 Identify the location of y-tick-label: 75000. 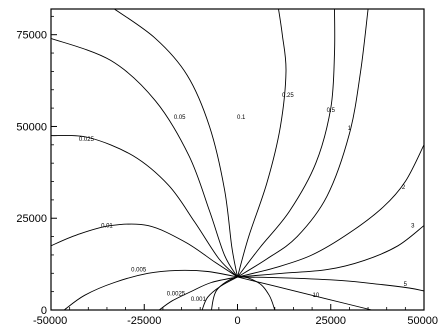
(31, 36).